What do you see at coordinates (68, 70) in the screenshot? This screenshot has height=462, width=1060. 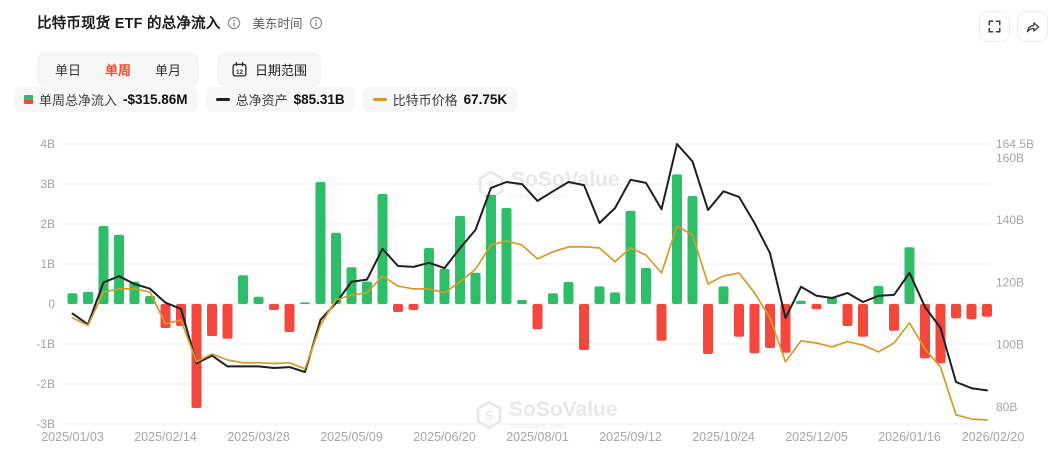 I see `tab-daily: 单日` at bounding box center [68, 70].